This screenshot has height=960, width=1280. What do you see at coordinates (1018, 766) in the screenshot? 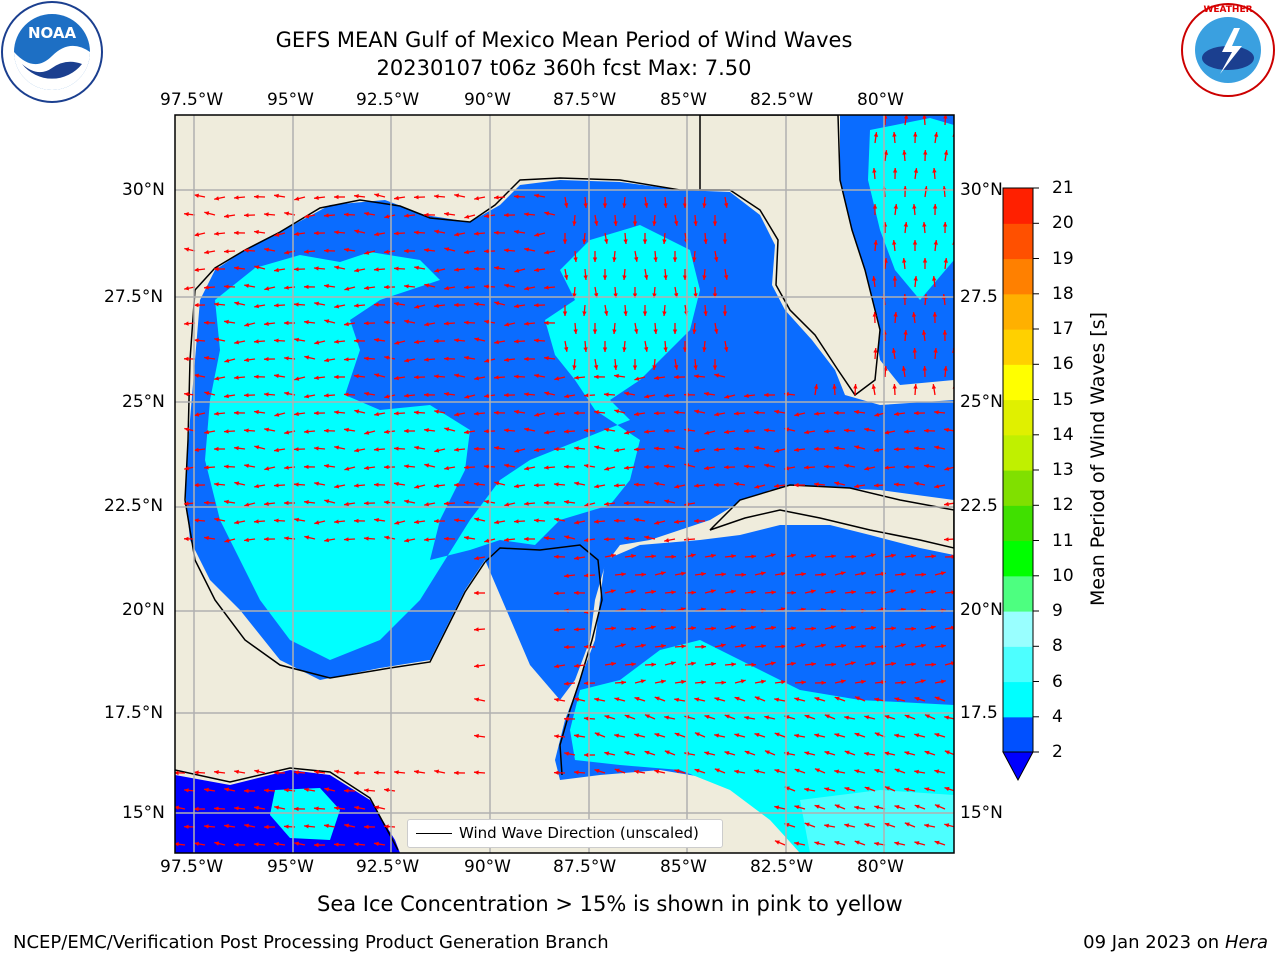
I see `colorbar-under-triangle` at bounding box center [1018, 766].